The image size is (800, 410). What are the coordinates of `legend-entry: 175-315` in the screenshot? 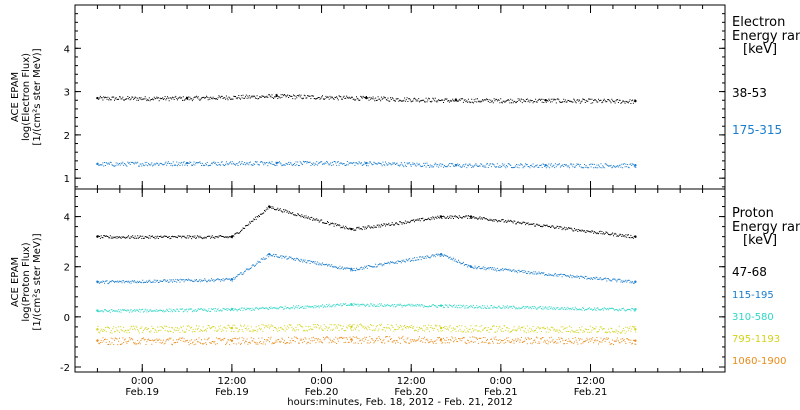 It's located at (757, 130).